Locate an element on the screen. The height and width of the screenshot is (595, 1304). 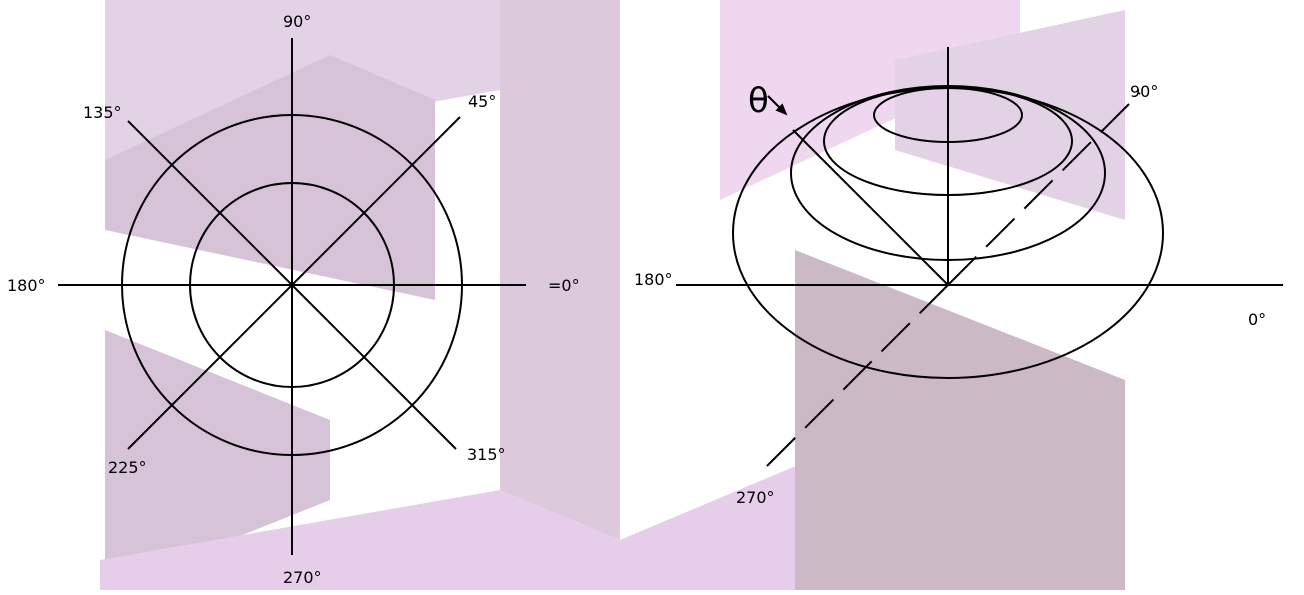
pattern-label-90: 90° is located at coordinates (1144, 91).